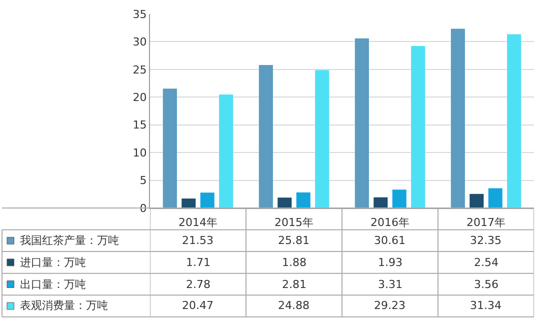 This screenshot has width=542, height=326. Describe the element at coordinates (198, 284) in the screenshot. I see `data-label: 2.78` at that location.